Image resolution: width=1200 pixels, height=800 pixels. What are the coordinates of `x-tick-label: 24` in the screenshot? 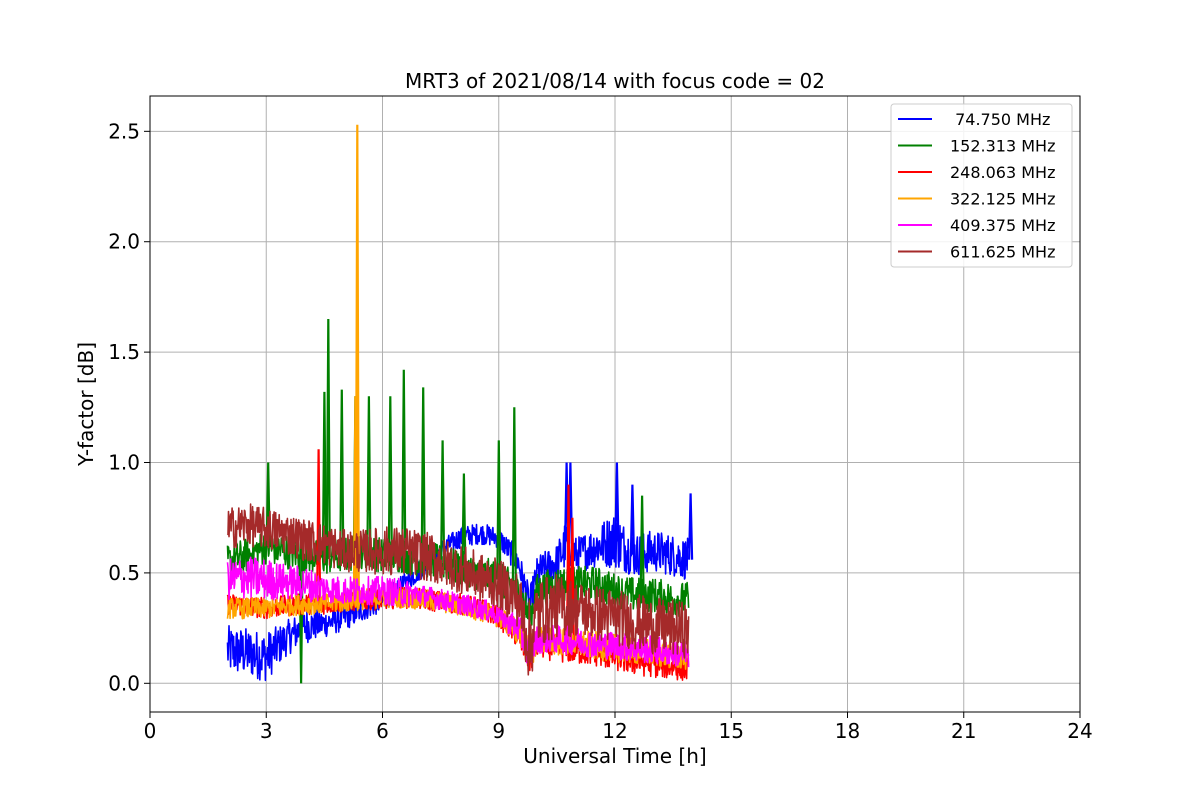 It's located at (1079, 731).